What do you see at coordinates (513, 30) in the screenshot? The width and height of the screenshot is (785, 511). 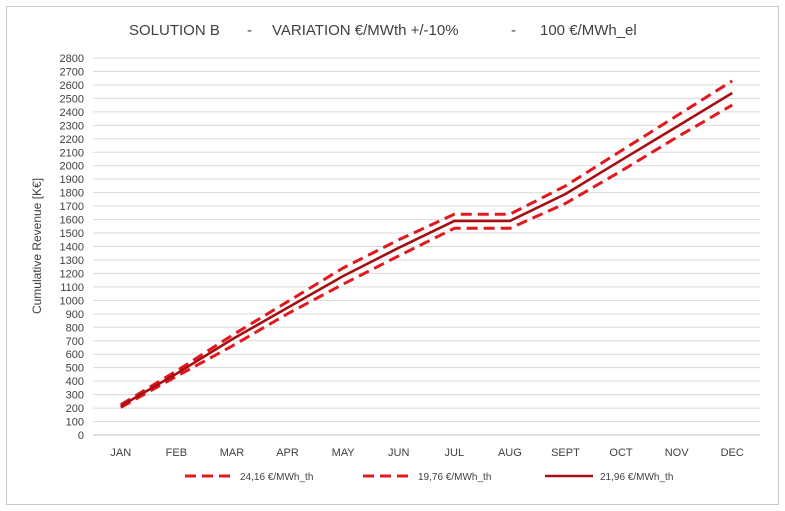 I see `chart-title-part-4: -` at bounding box center [513, 30].